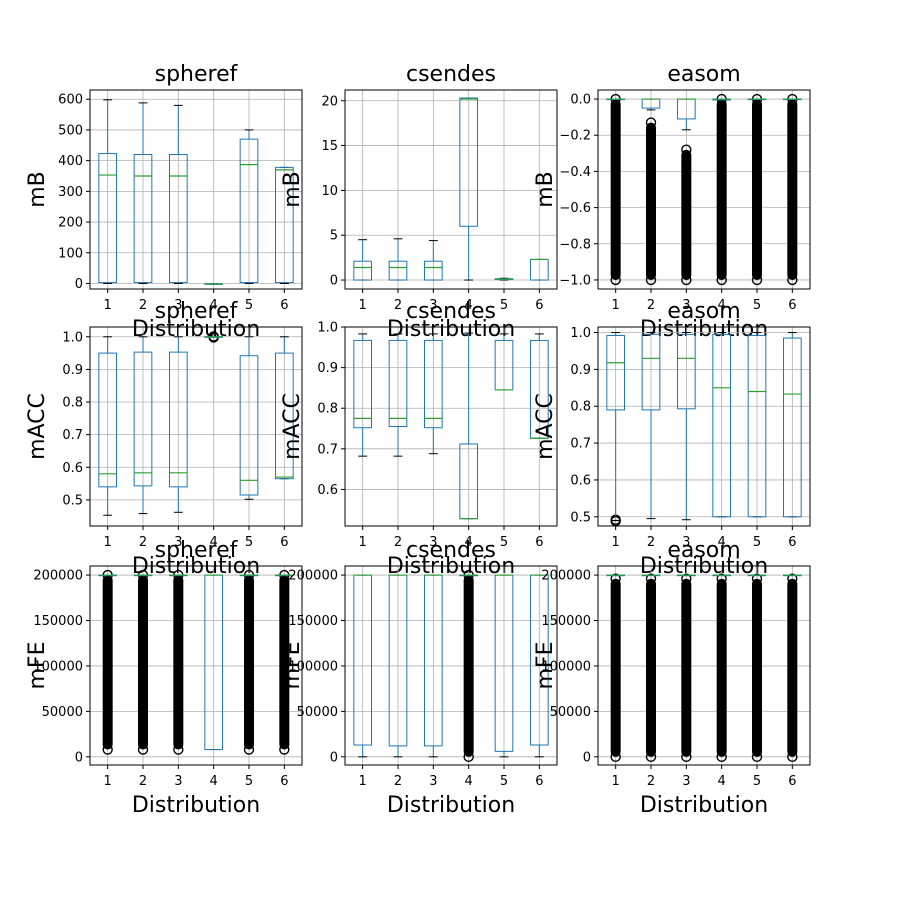  Describe the element at coordinates (329, 146) in the screenshot. I see `y-tick-label: 15` at that location.